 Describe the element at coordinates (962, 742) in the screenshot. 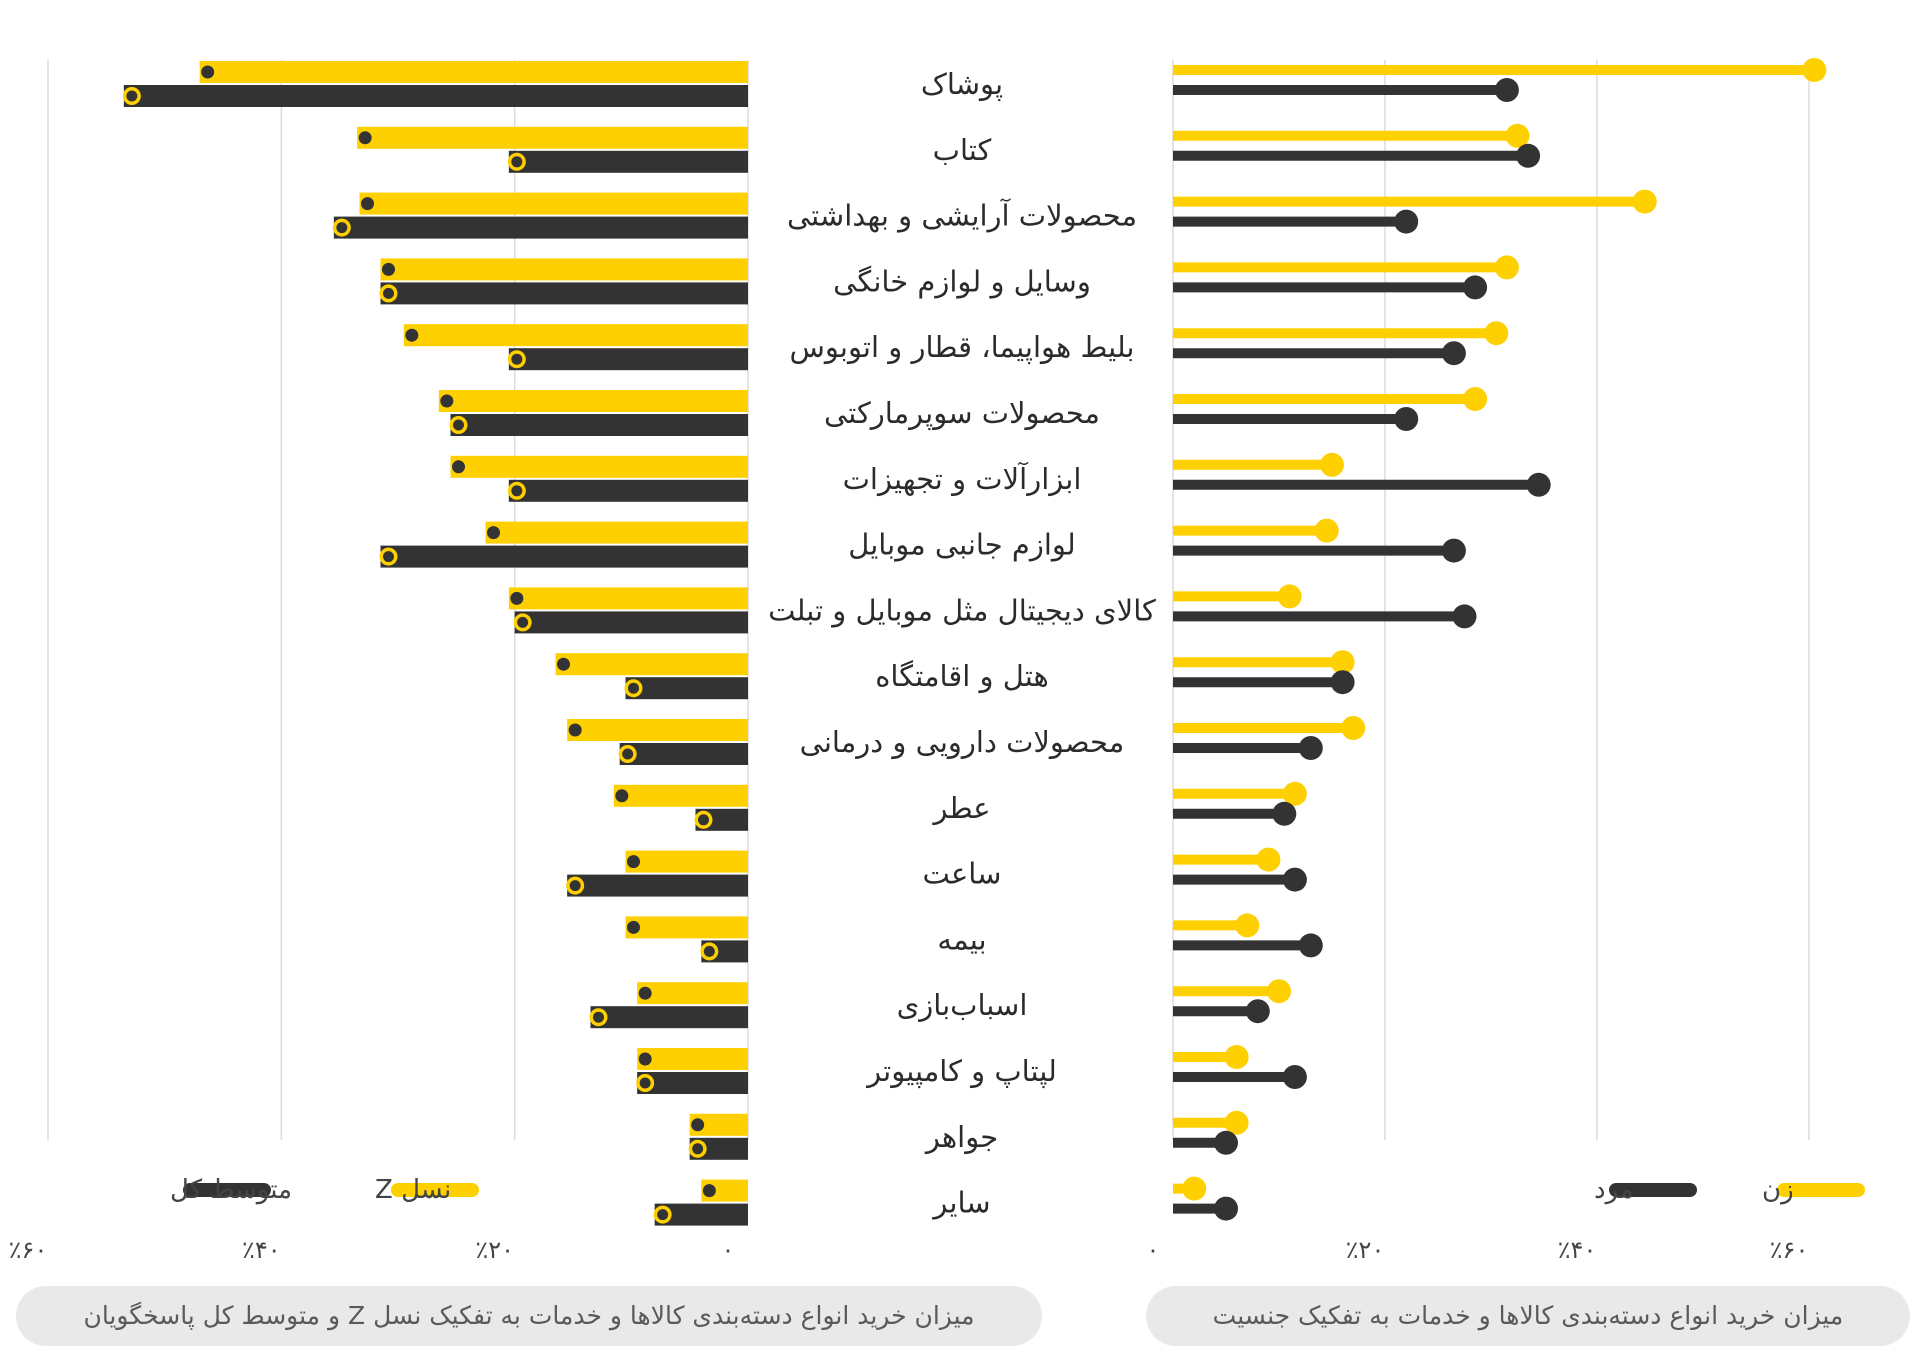

I see `category-label: محصولات دارویی و درمانی` at that location.